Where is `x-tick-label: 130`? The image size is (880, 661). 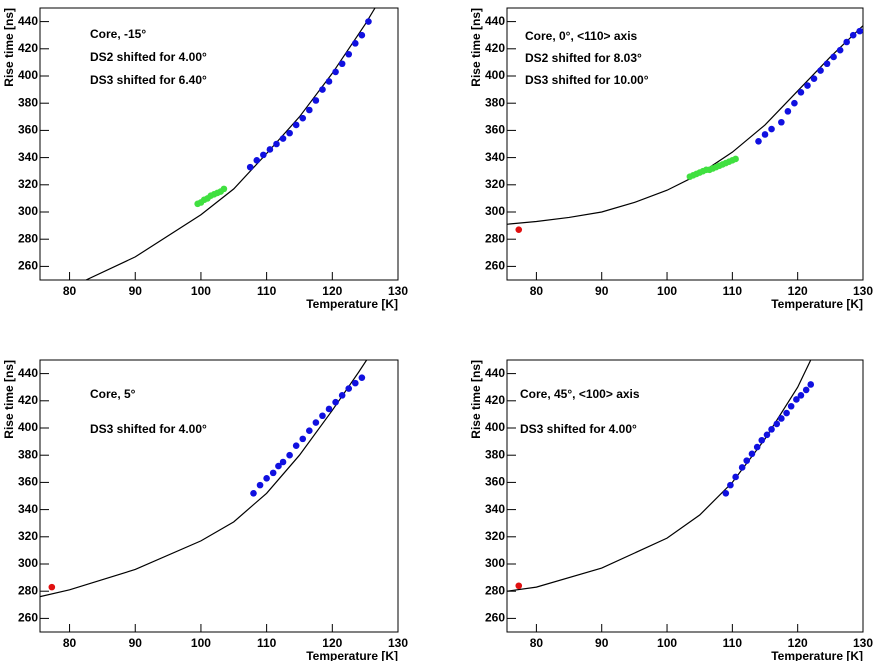
x-tick-label: 130 is located at coordinates (398, 643).